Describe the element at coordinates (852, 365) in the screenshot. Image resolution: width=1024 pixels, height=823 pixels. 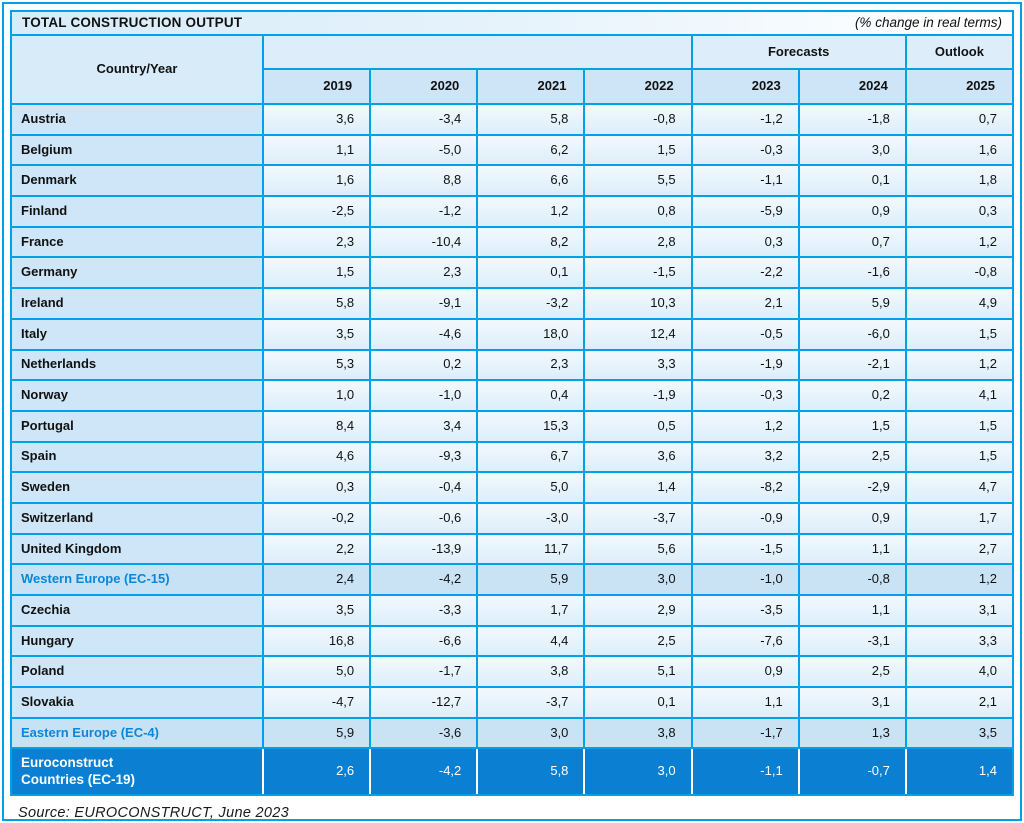
I see `value-cell: -2,1` at that location.